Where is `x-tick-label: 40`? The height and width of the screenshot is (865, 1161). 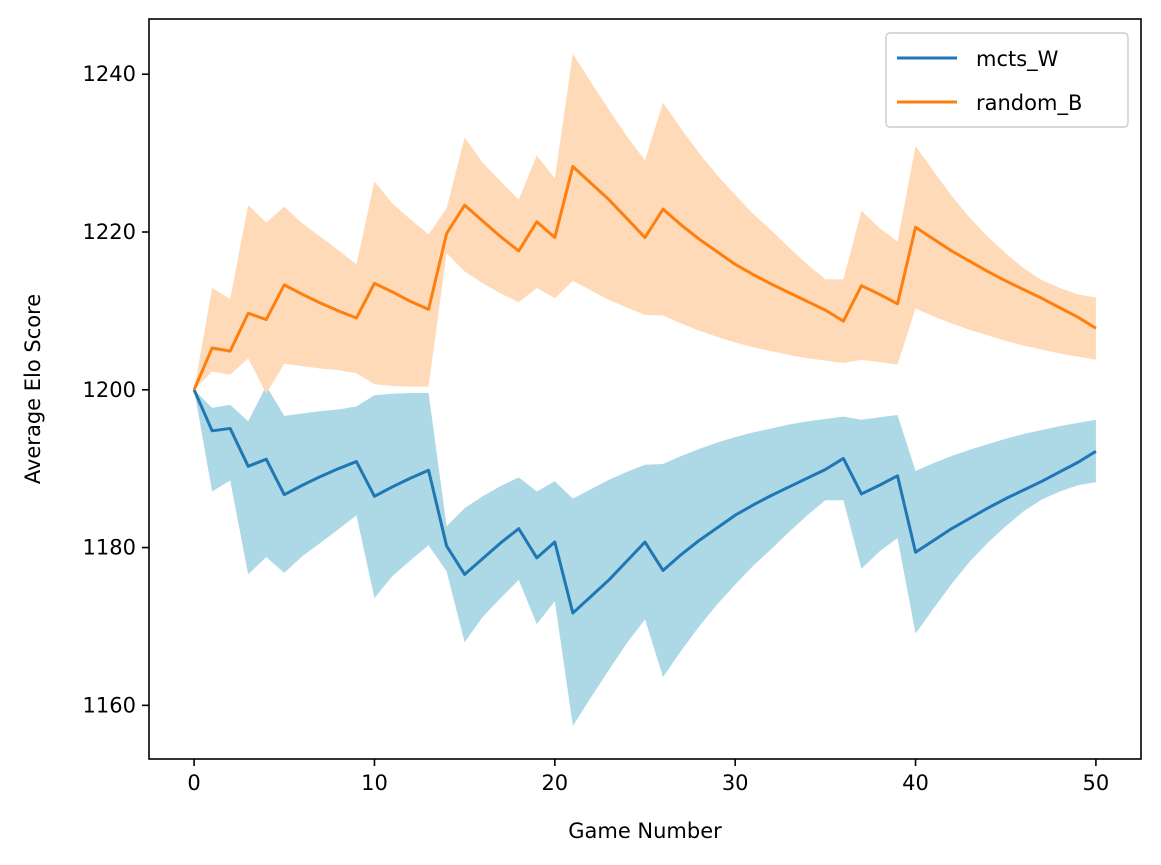 x-tick-label: 40 is located at coordinates (915, 783).